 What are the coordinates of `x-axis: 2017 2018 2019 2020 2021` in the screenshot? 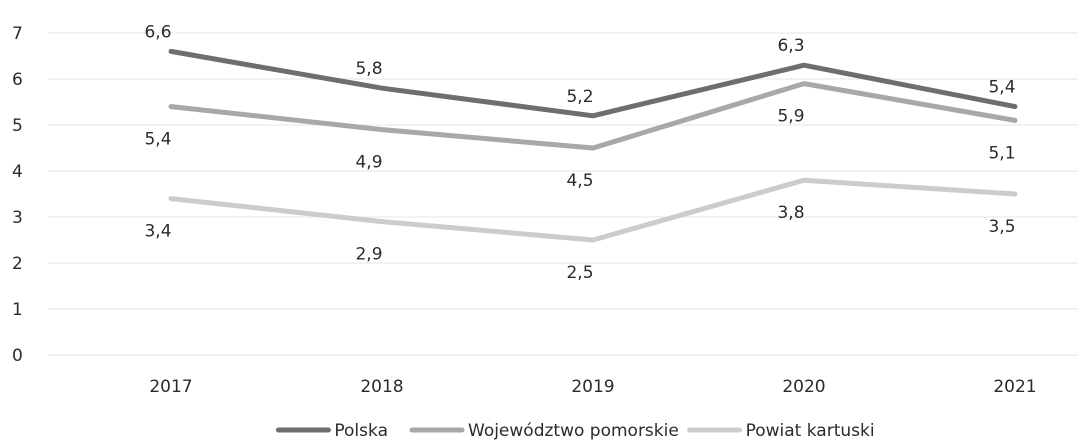 It's located at (592, 387).